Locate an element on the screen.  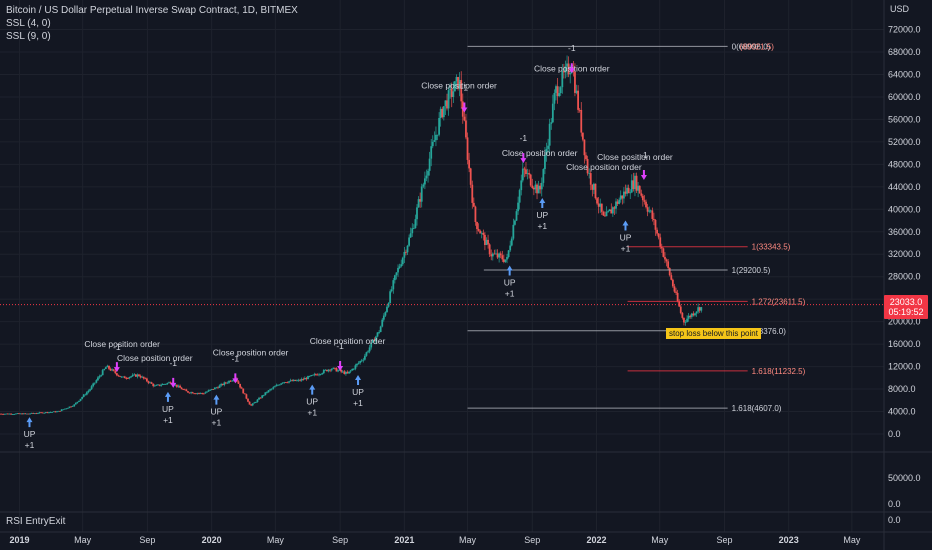
indicator-ssl-9: SSL (9, 0) is located at coordinates (28, 36).